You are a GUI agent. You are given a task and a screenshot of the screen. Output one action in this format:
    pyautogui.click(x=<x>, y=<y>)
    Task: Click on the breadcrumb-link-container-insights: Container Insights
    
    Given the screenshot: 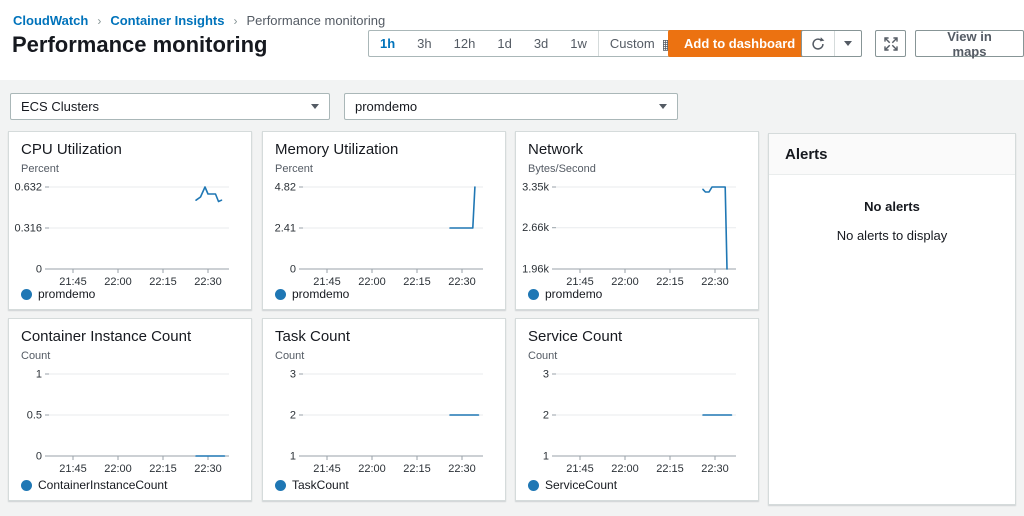 What is the action you would take?
    pyautogui.click(x=167, y=20)
    